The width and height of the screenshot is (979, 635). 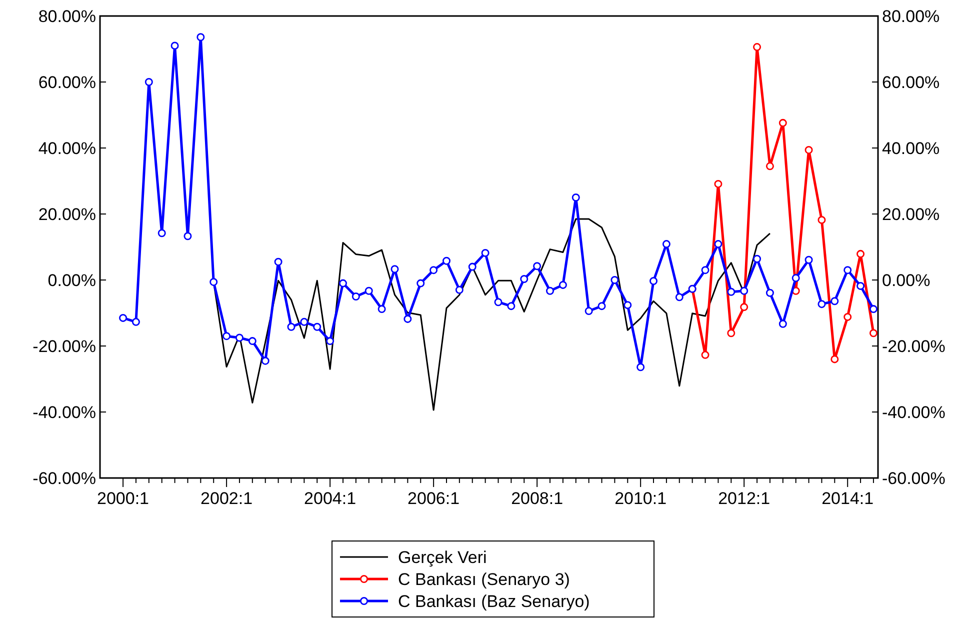 What do you see at coordinates (494, 601) in the screenshot?
I see `legend-label: C Bankası (Baz Senaryo)` at bounding box center [494, 601].